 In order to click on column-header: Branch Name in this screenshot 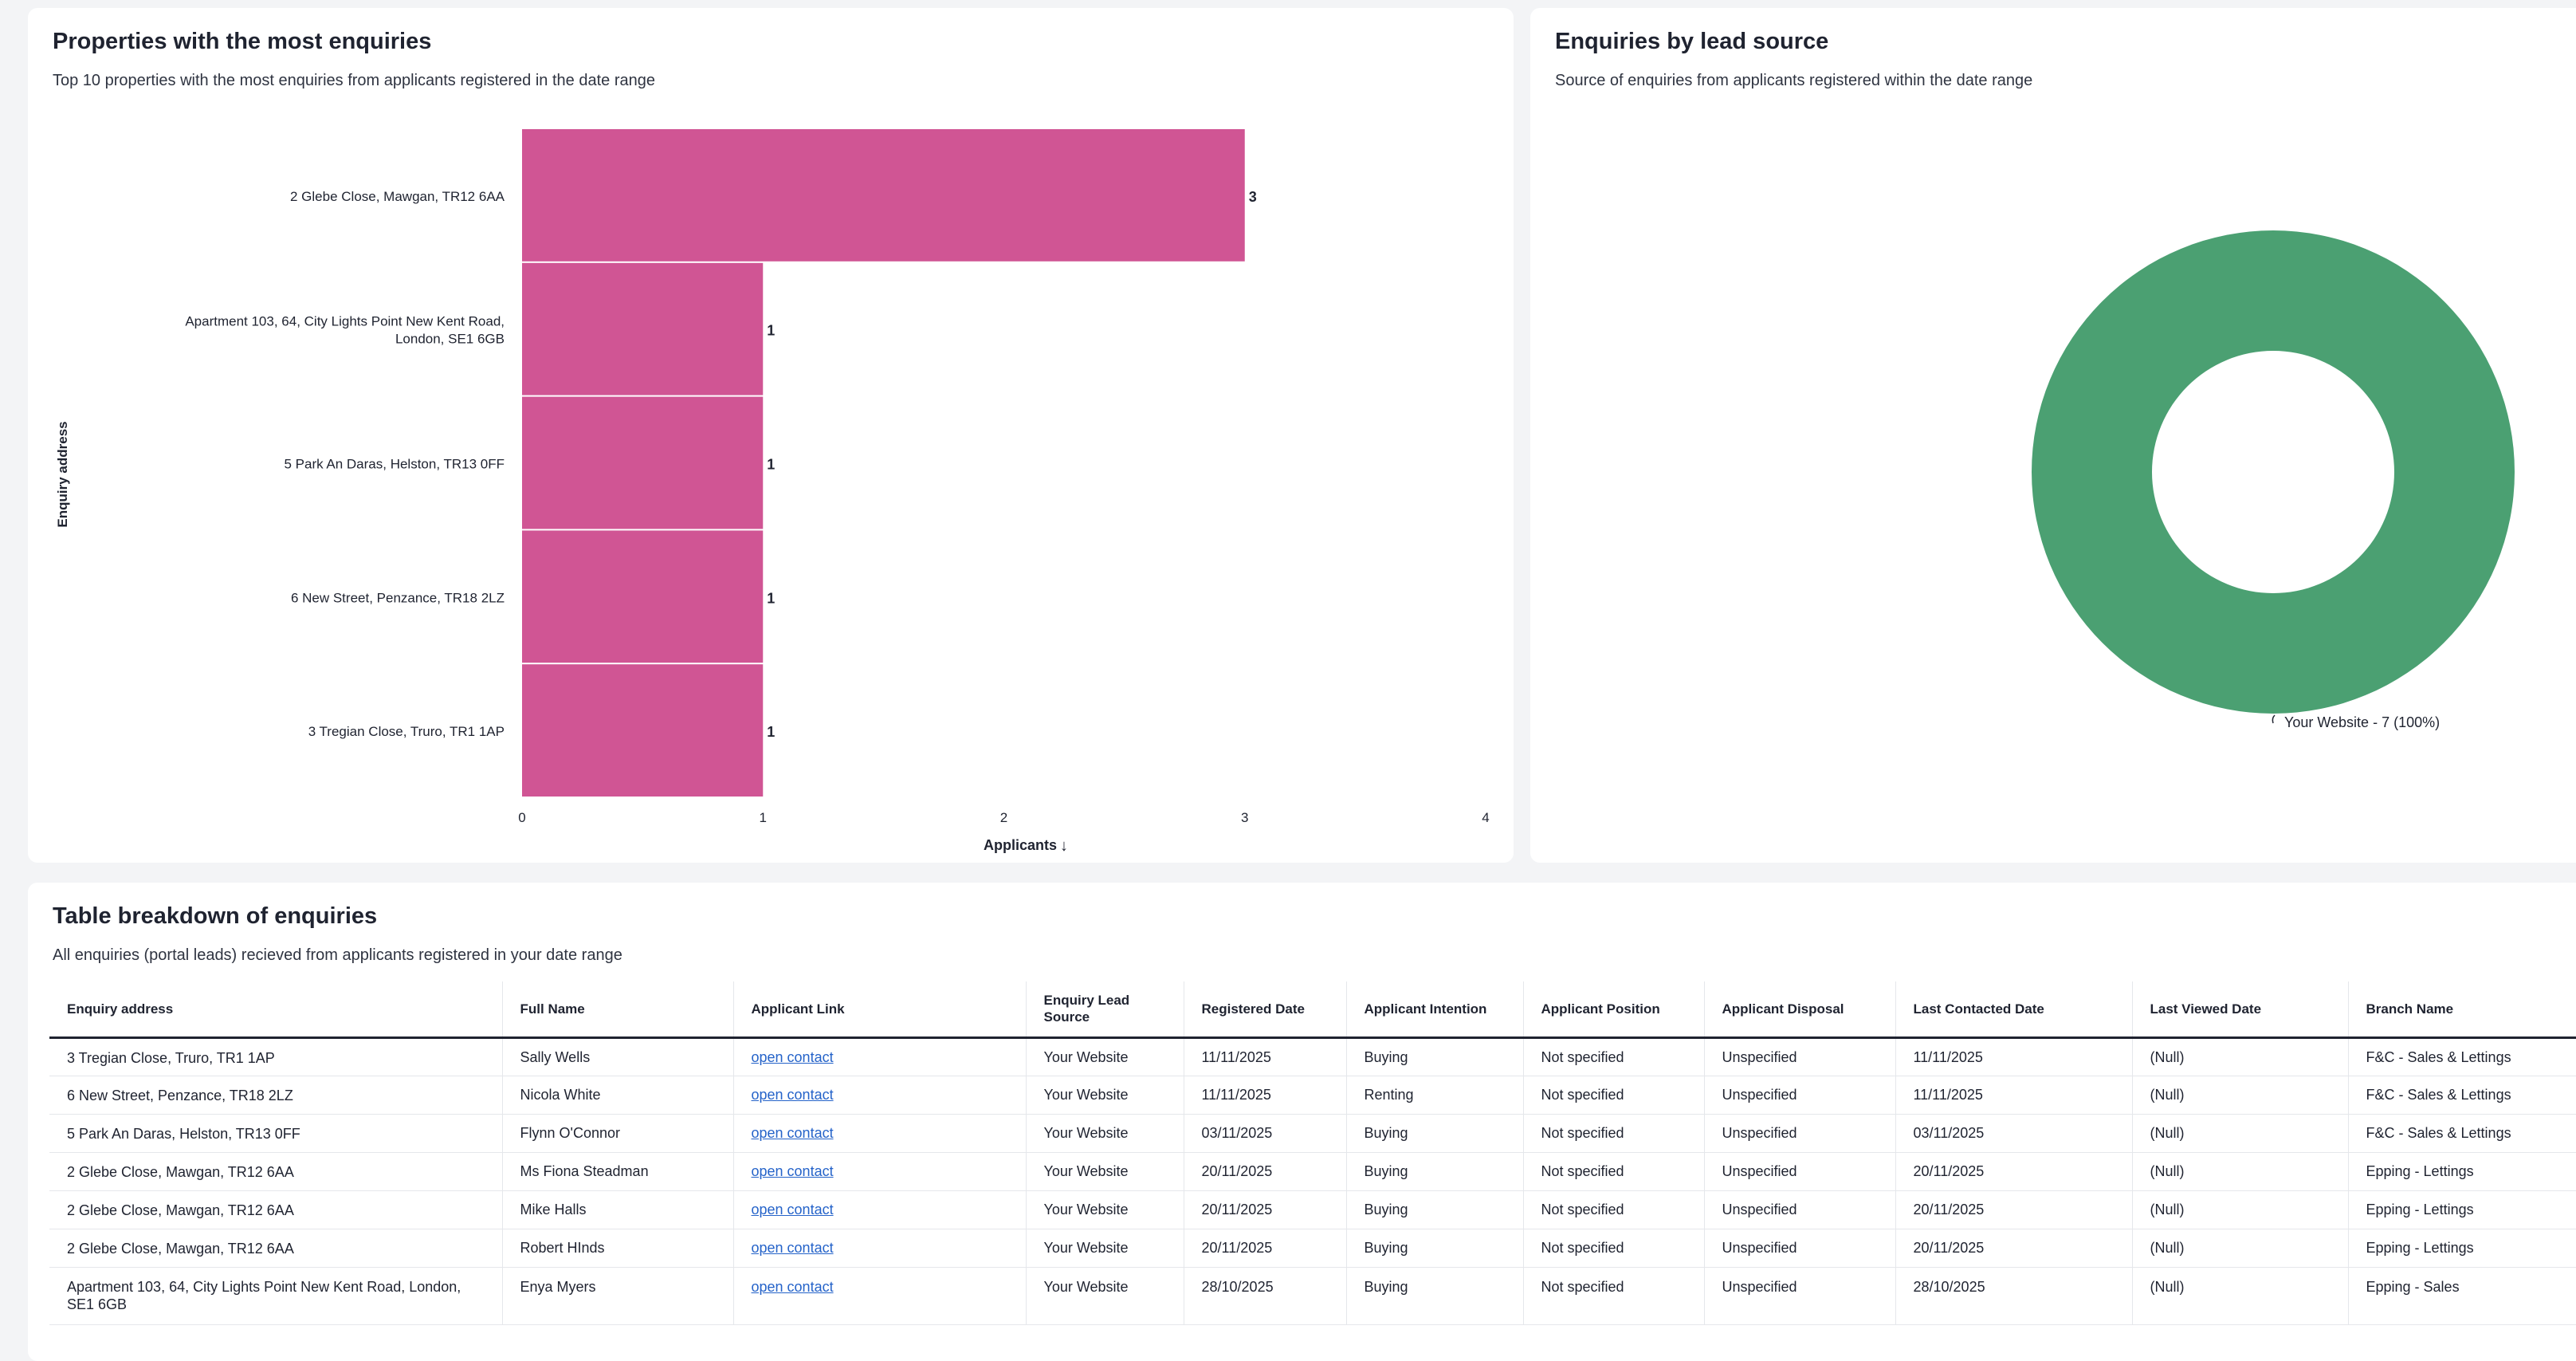, I will do `click(2462, 1010)`.